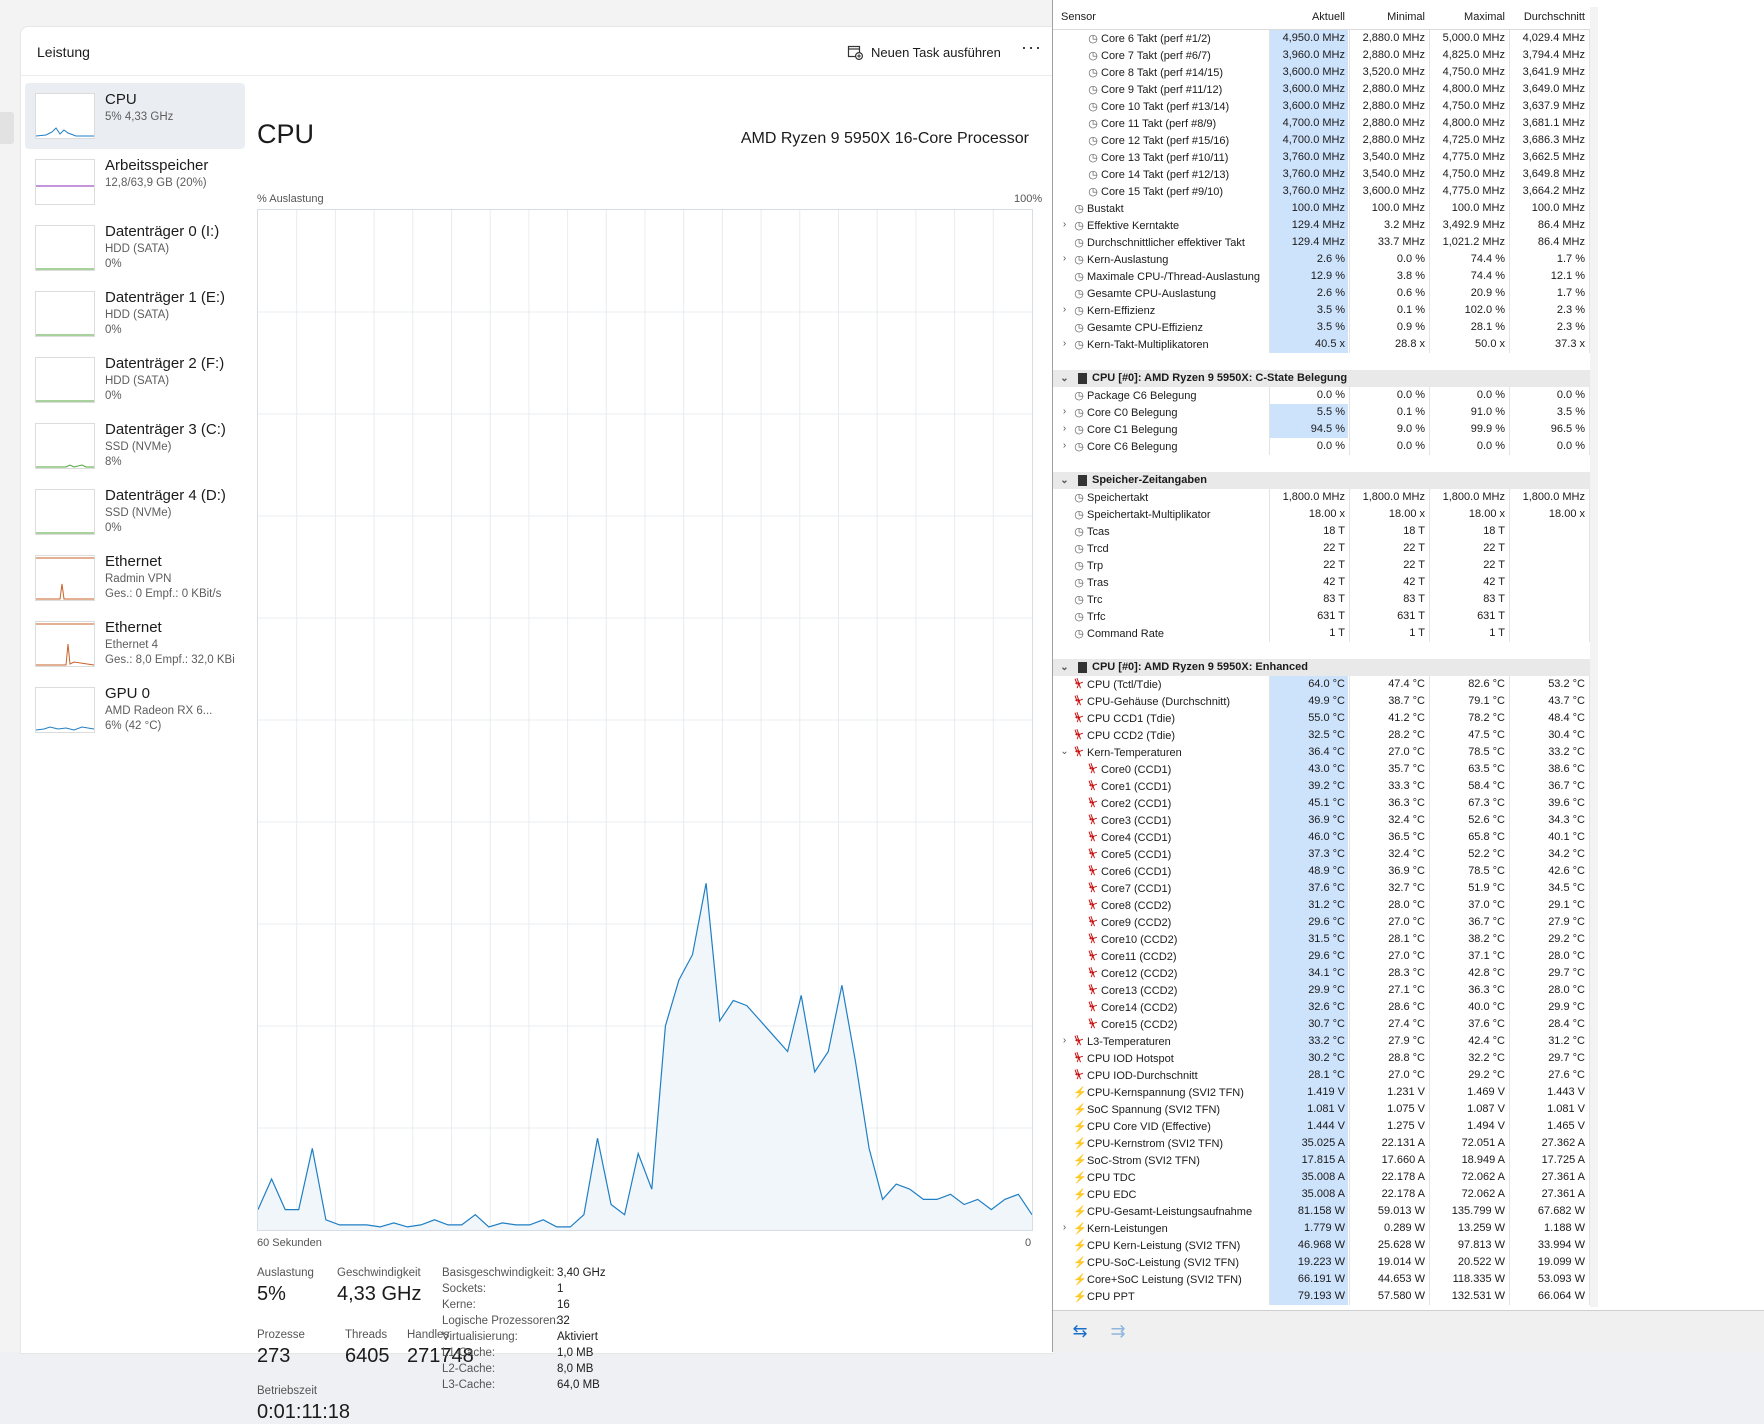 This screenshot has width=1764, height=1424. Describe the element at coordinates (1118, 1331) in the screenshot. I see `next-layout-button: ⇉` at that location.